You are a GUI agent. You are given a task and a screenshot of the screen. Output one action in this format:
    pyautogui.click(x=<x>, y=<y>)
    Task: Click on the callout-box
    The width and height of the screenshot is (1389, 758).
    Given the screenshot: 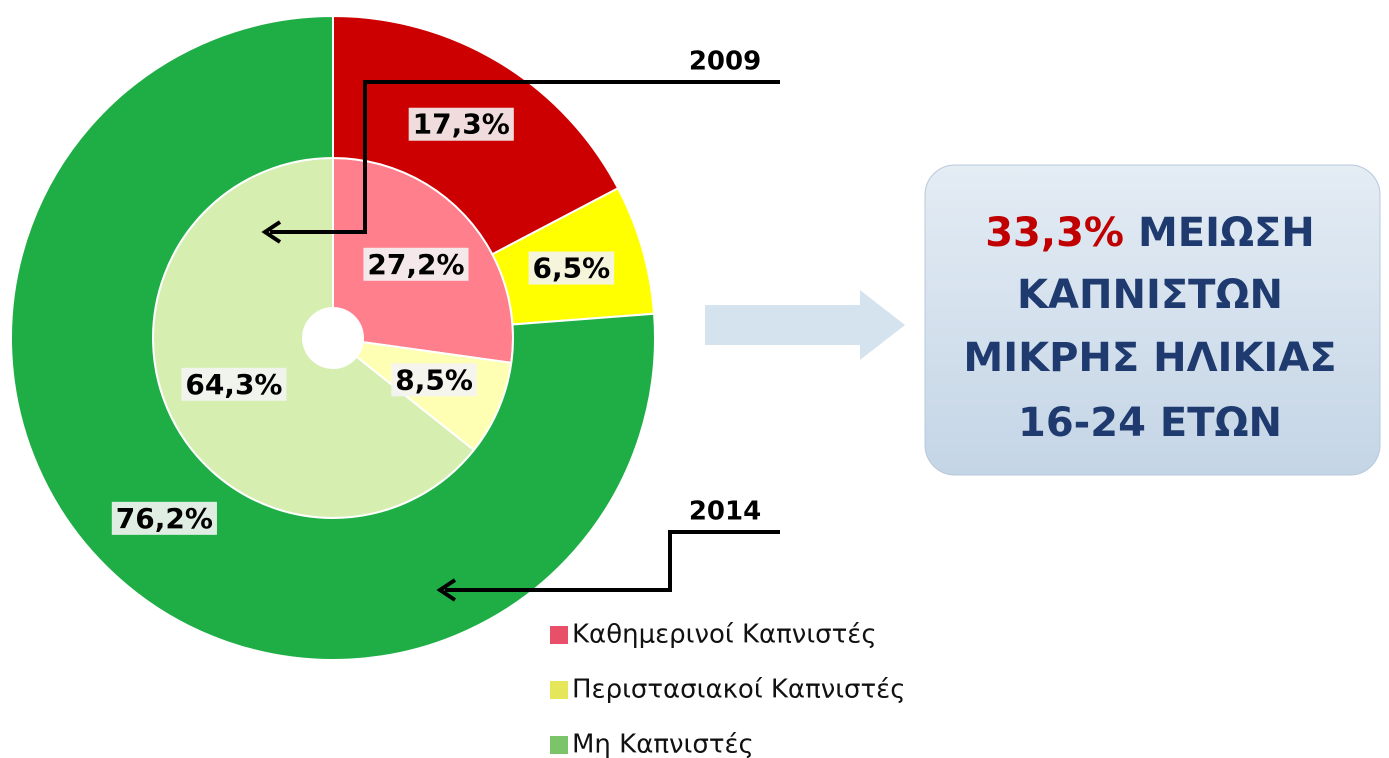 What is the action you would take?
    pyautogui.click(x=1152, y=320)
    